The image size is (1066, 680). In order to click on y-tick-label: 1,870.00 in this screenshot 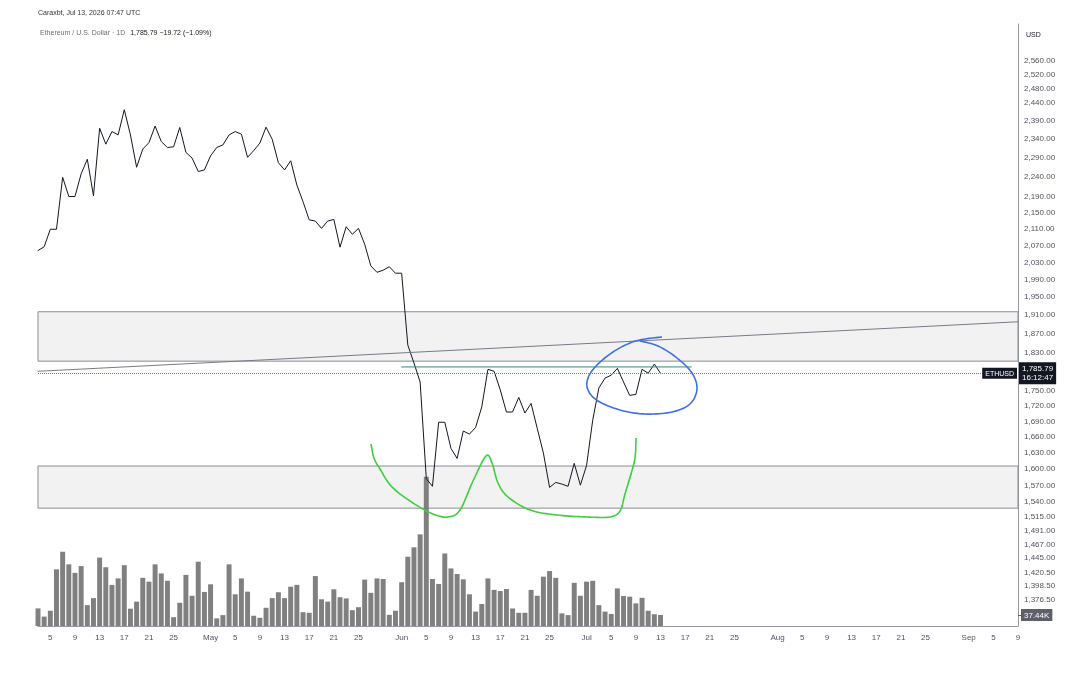, I will do `click(1040, 333)`.